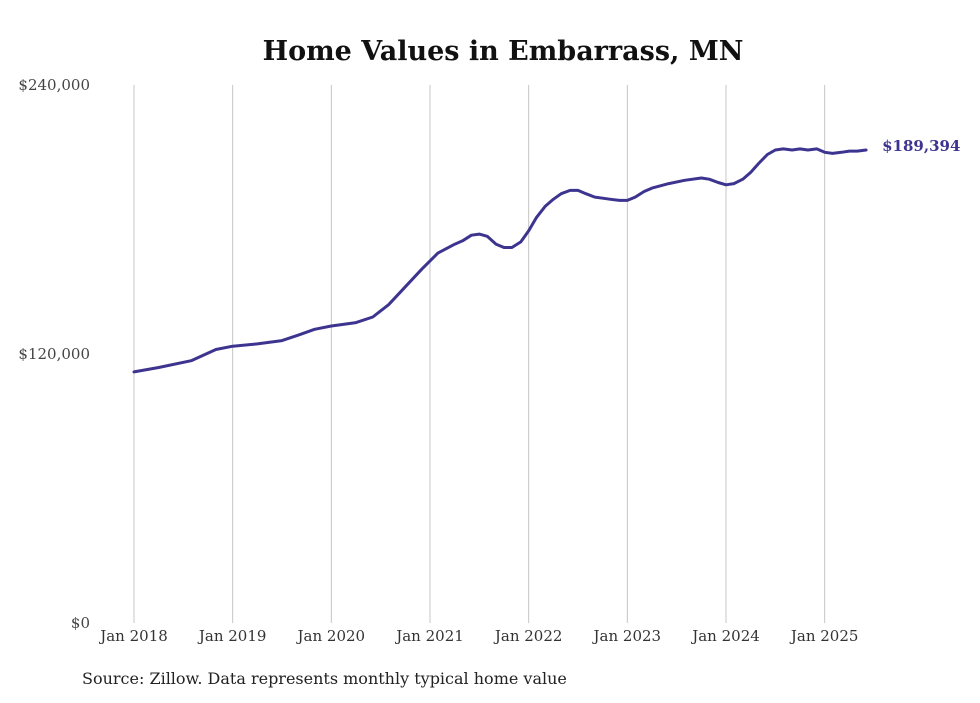 Image resolution: width=980 pixels, height=703 pixels. Describe the element at coordinates (528, 636) in the screenshot. I see `x-tick-label: Jan 2022` at that location.